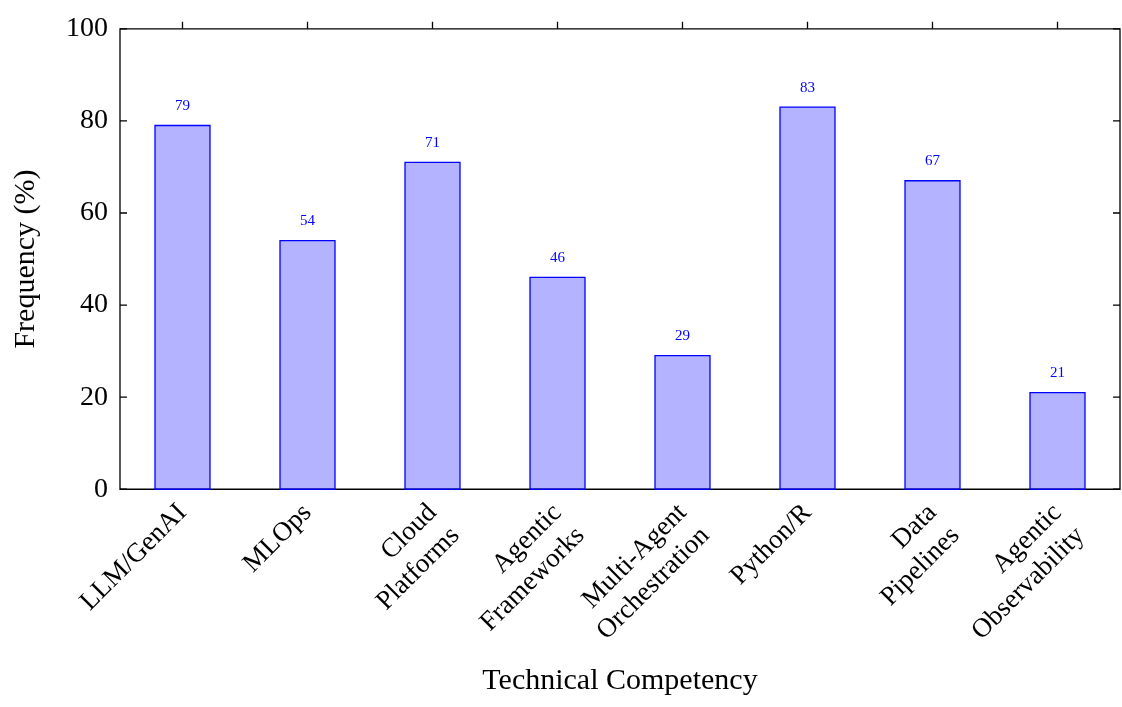 This screenshot has height=707, width=1122. I want to click on data-label: 71, so click(432, 141).